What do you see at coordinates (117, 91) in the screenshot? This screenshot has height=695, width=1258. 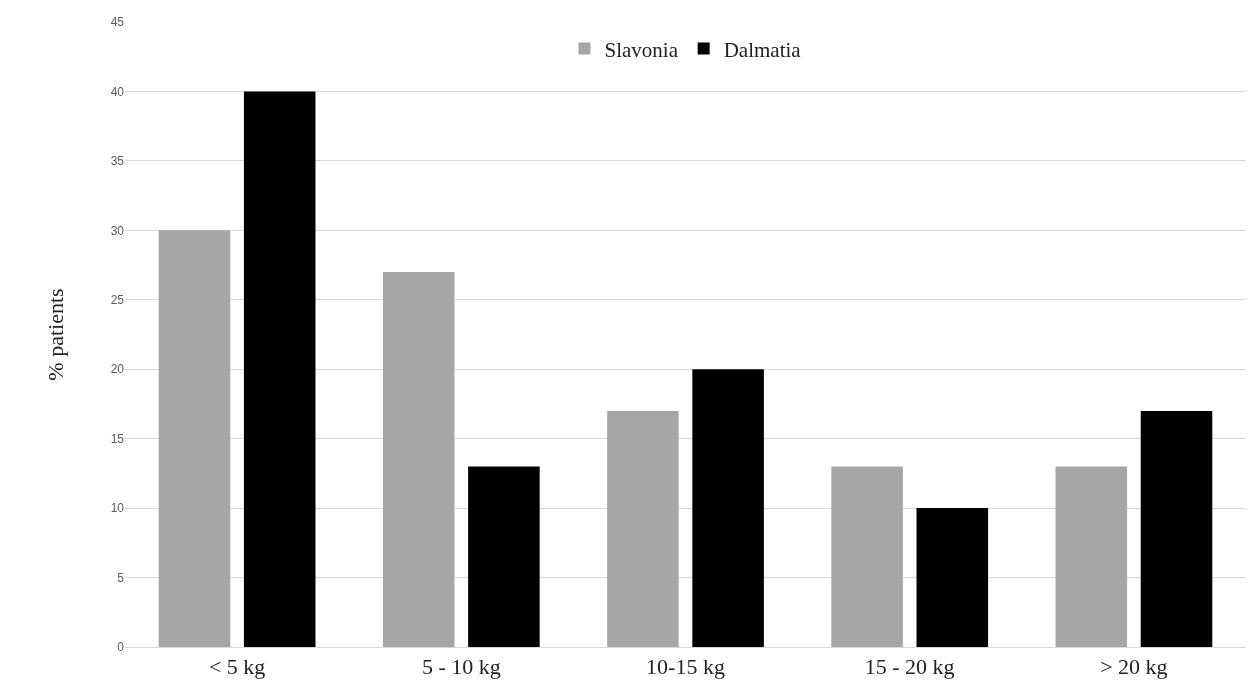 I see `y-tick-label: 40` at bounding box center [117, 91].